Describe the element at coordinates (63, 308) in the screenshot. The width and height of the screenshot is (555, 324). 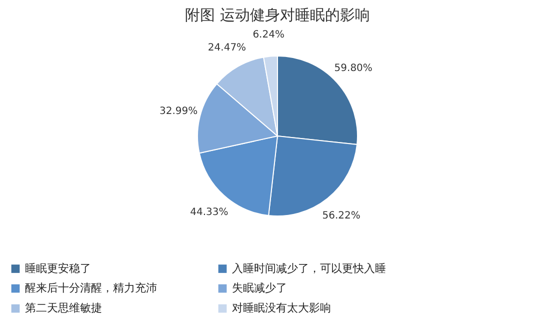
I see `legend-label: 第二天思维敏捷` at that location.